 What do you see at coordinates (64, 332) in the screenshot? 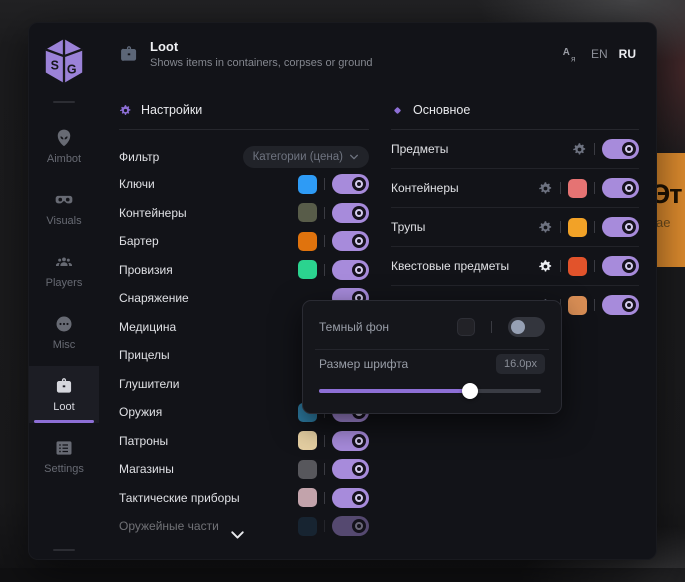
I see `sidebar-item-misc: Misc` at bounding box center [64, 332].